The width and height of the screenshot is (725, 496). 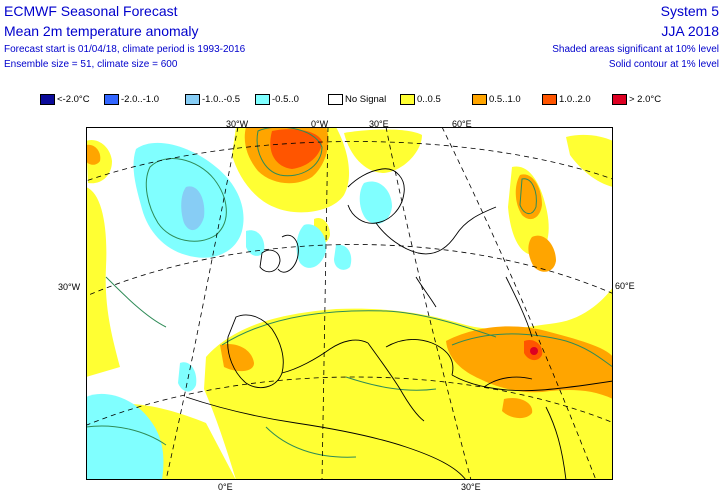 What do you see at coordinates (91, 64) in the screenshot?
I see `ensemble-info: Ensemble size = 51, climate size = 600` at bounding box center [91, 64].